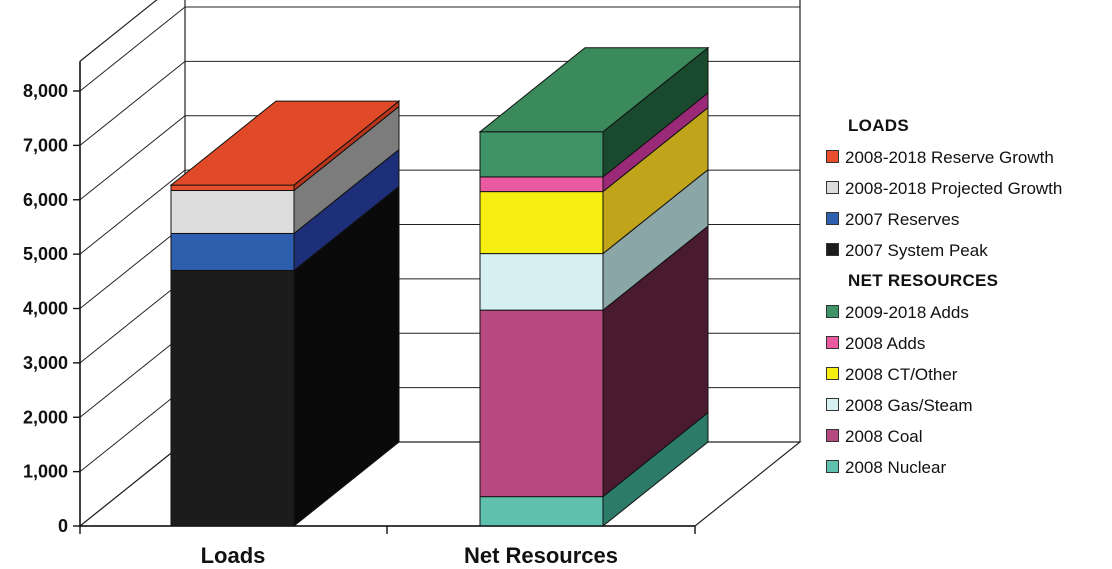 This screenshot has height=569, width=1112. I want to click on legend-label: 2008-2018 Projected Growth, so click(954, 189).